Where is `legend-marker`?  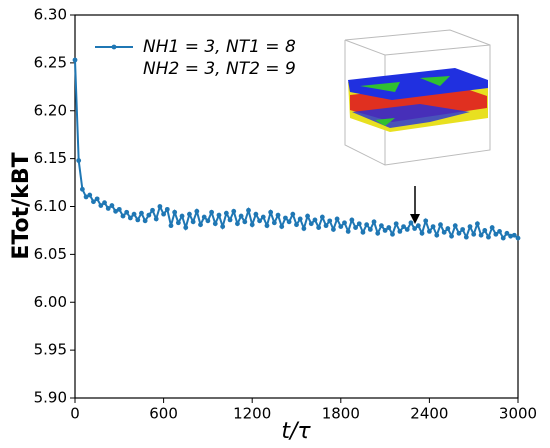
legend-marker is located at coordinates (114, 47).